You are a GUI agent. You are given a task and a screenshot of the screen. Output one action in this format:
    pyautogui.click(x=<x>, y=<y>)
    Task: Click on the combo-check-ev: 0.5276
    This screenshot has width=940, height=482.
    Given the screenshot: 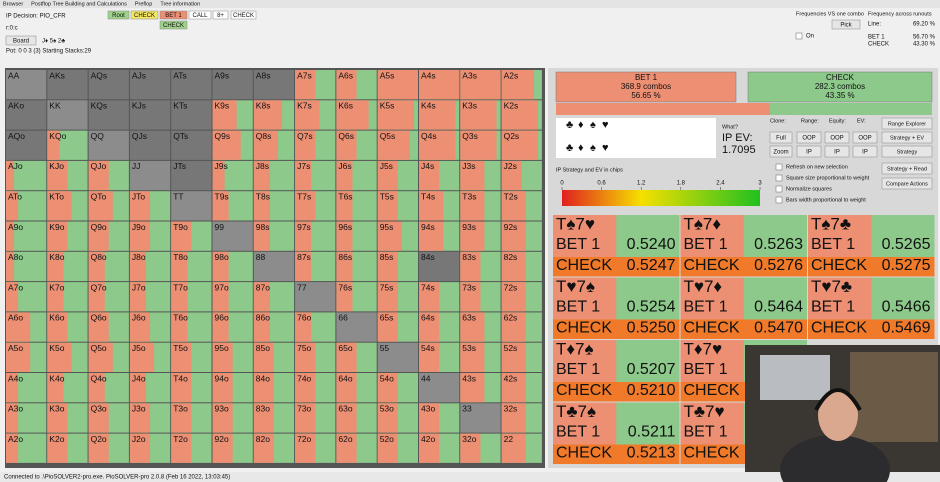 What is the action you would take?
    pyautogui.click(x=778, y=265)
    